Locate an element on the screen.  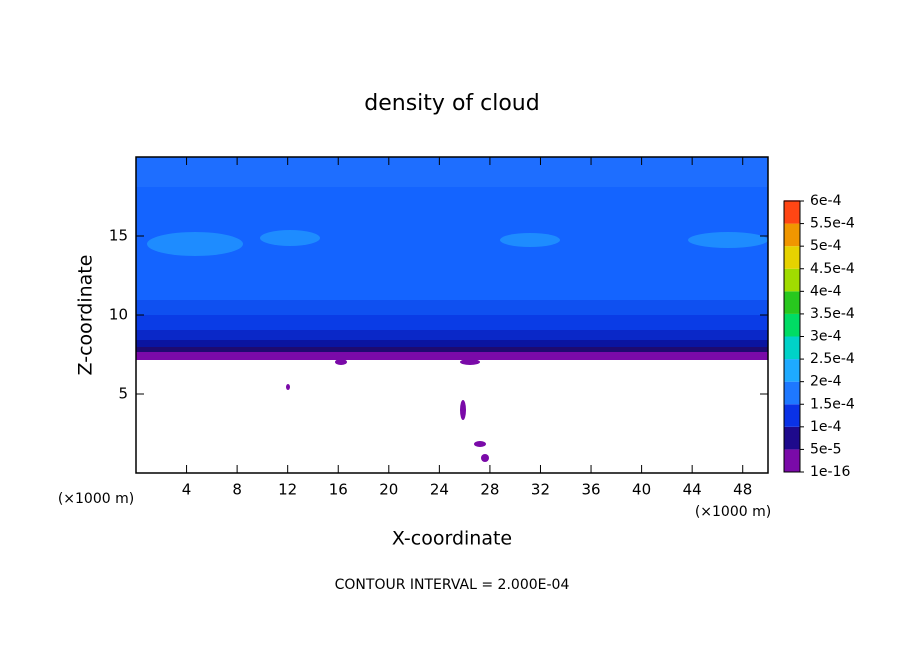
y-tick-label: 10 is located at coordinates (118, 315).